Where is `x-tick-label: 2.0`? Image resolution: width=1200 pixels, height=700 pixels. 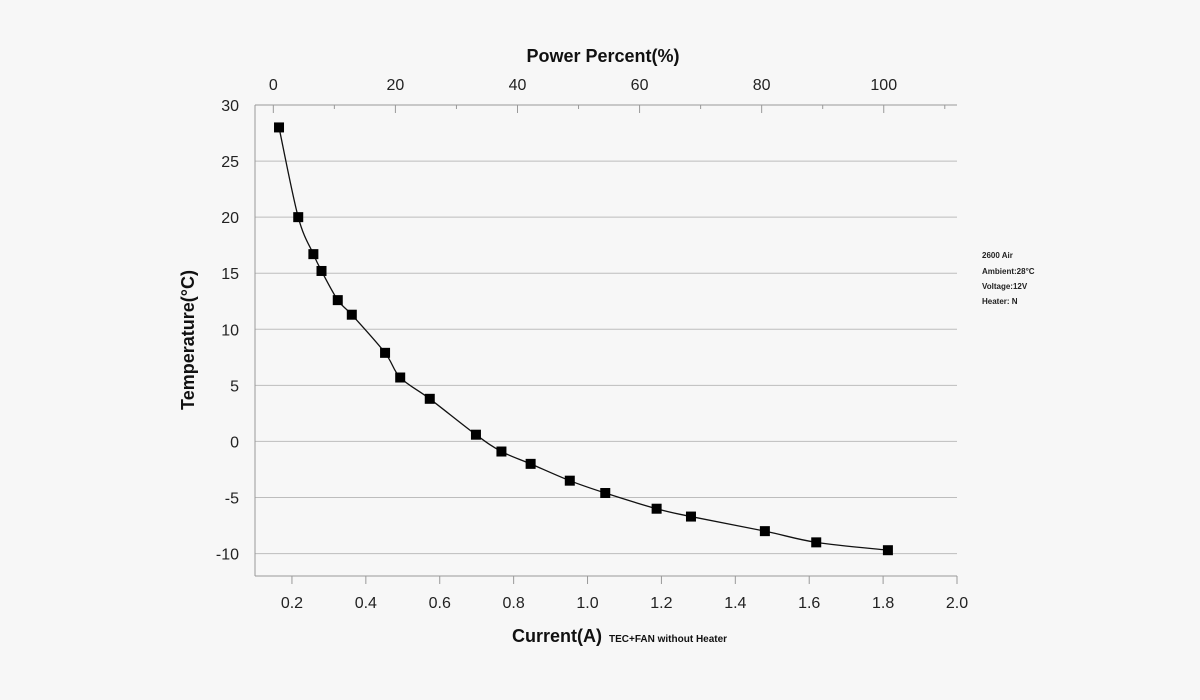
x-tick-label: 2.0 is located at coordinates (957, 603).